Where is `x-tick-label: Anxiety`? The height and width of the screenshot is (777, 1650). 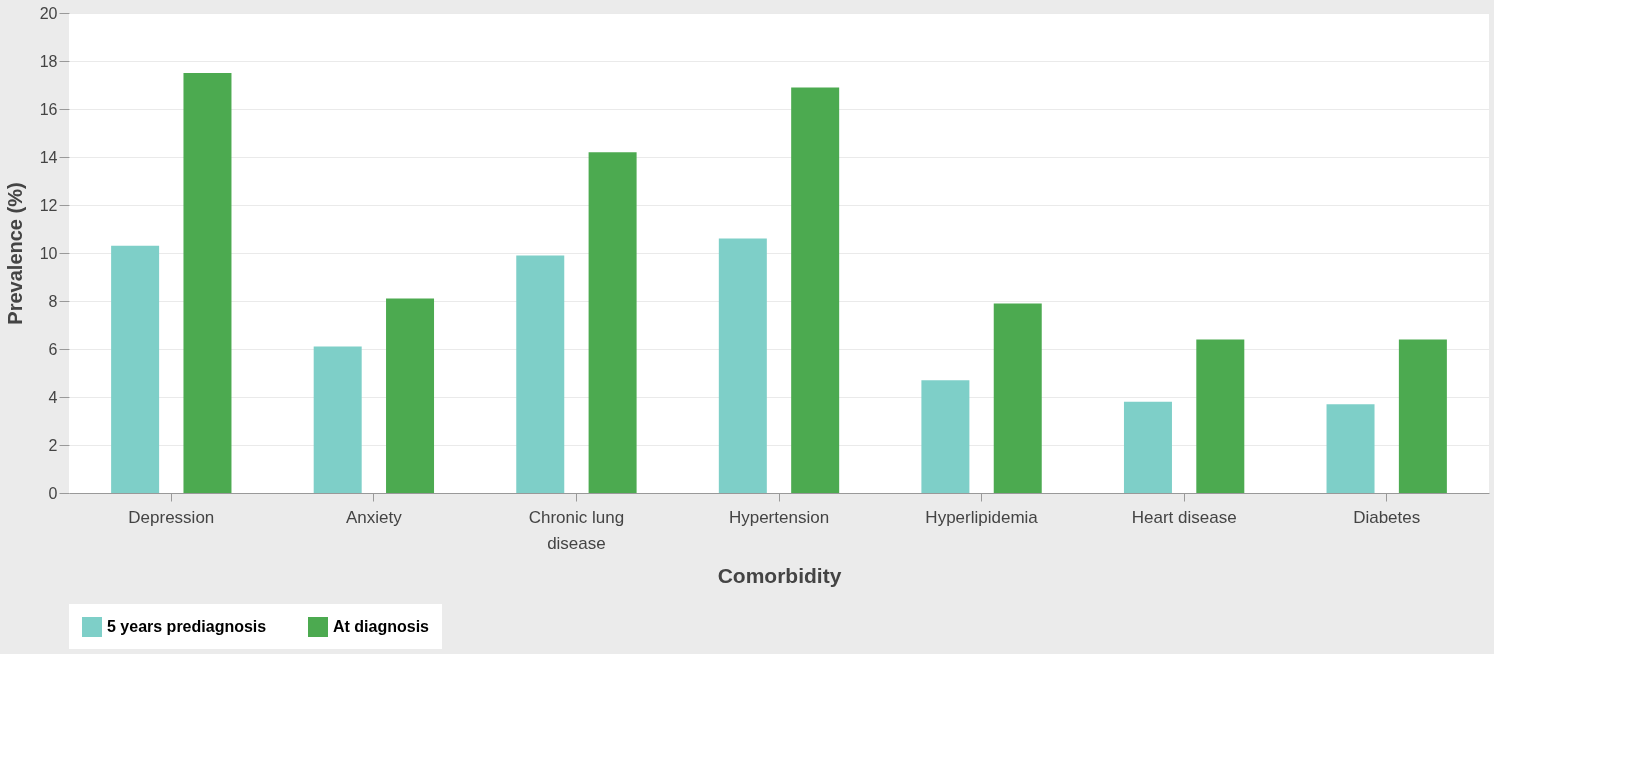
x-tick-label: Anxiety is located at coordinates (374, 517).